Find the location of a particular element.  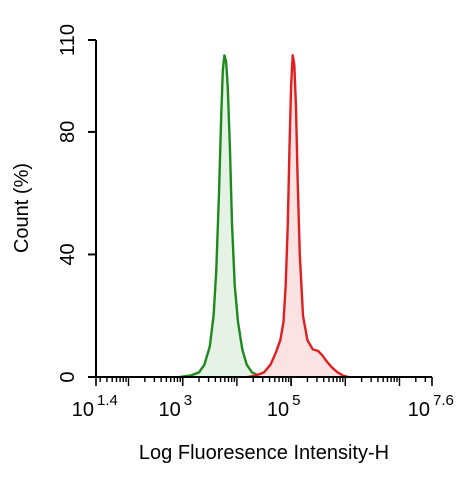

y-tick-label: 40 is located at coordinates (68, 254).